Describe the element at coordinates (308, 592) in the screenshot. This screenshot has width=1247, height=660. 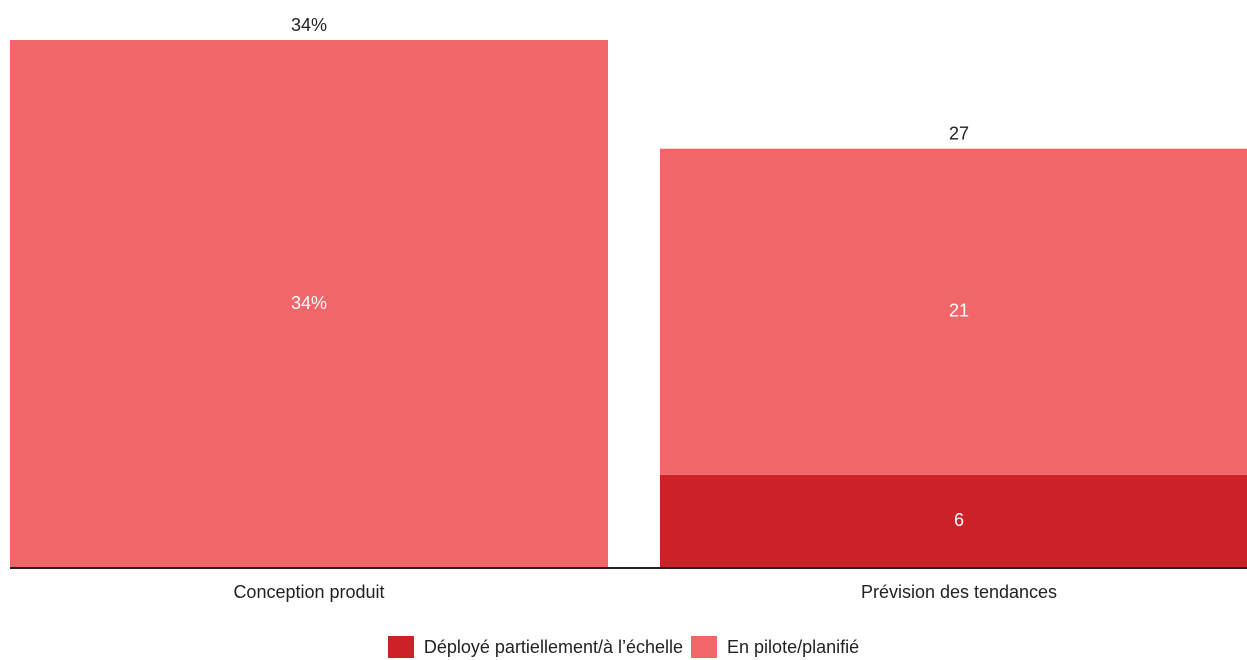
I see `category-label-1: Conception produit` at that location.